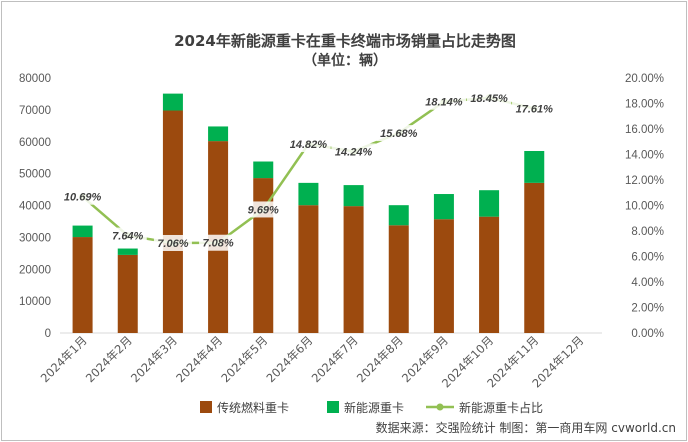 This screenshot has height=442, width=688. What do you see at coordinates (35, 79) in the screenshot?
I see `y-tick-label: 80000` at bounding box center [35, 79].